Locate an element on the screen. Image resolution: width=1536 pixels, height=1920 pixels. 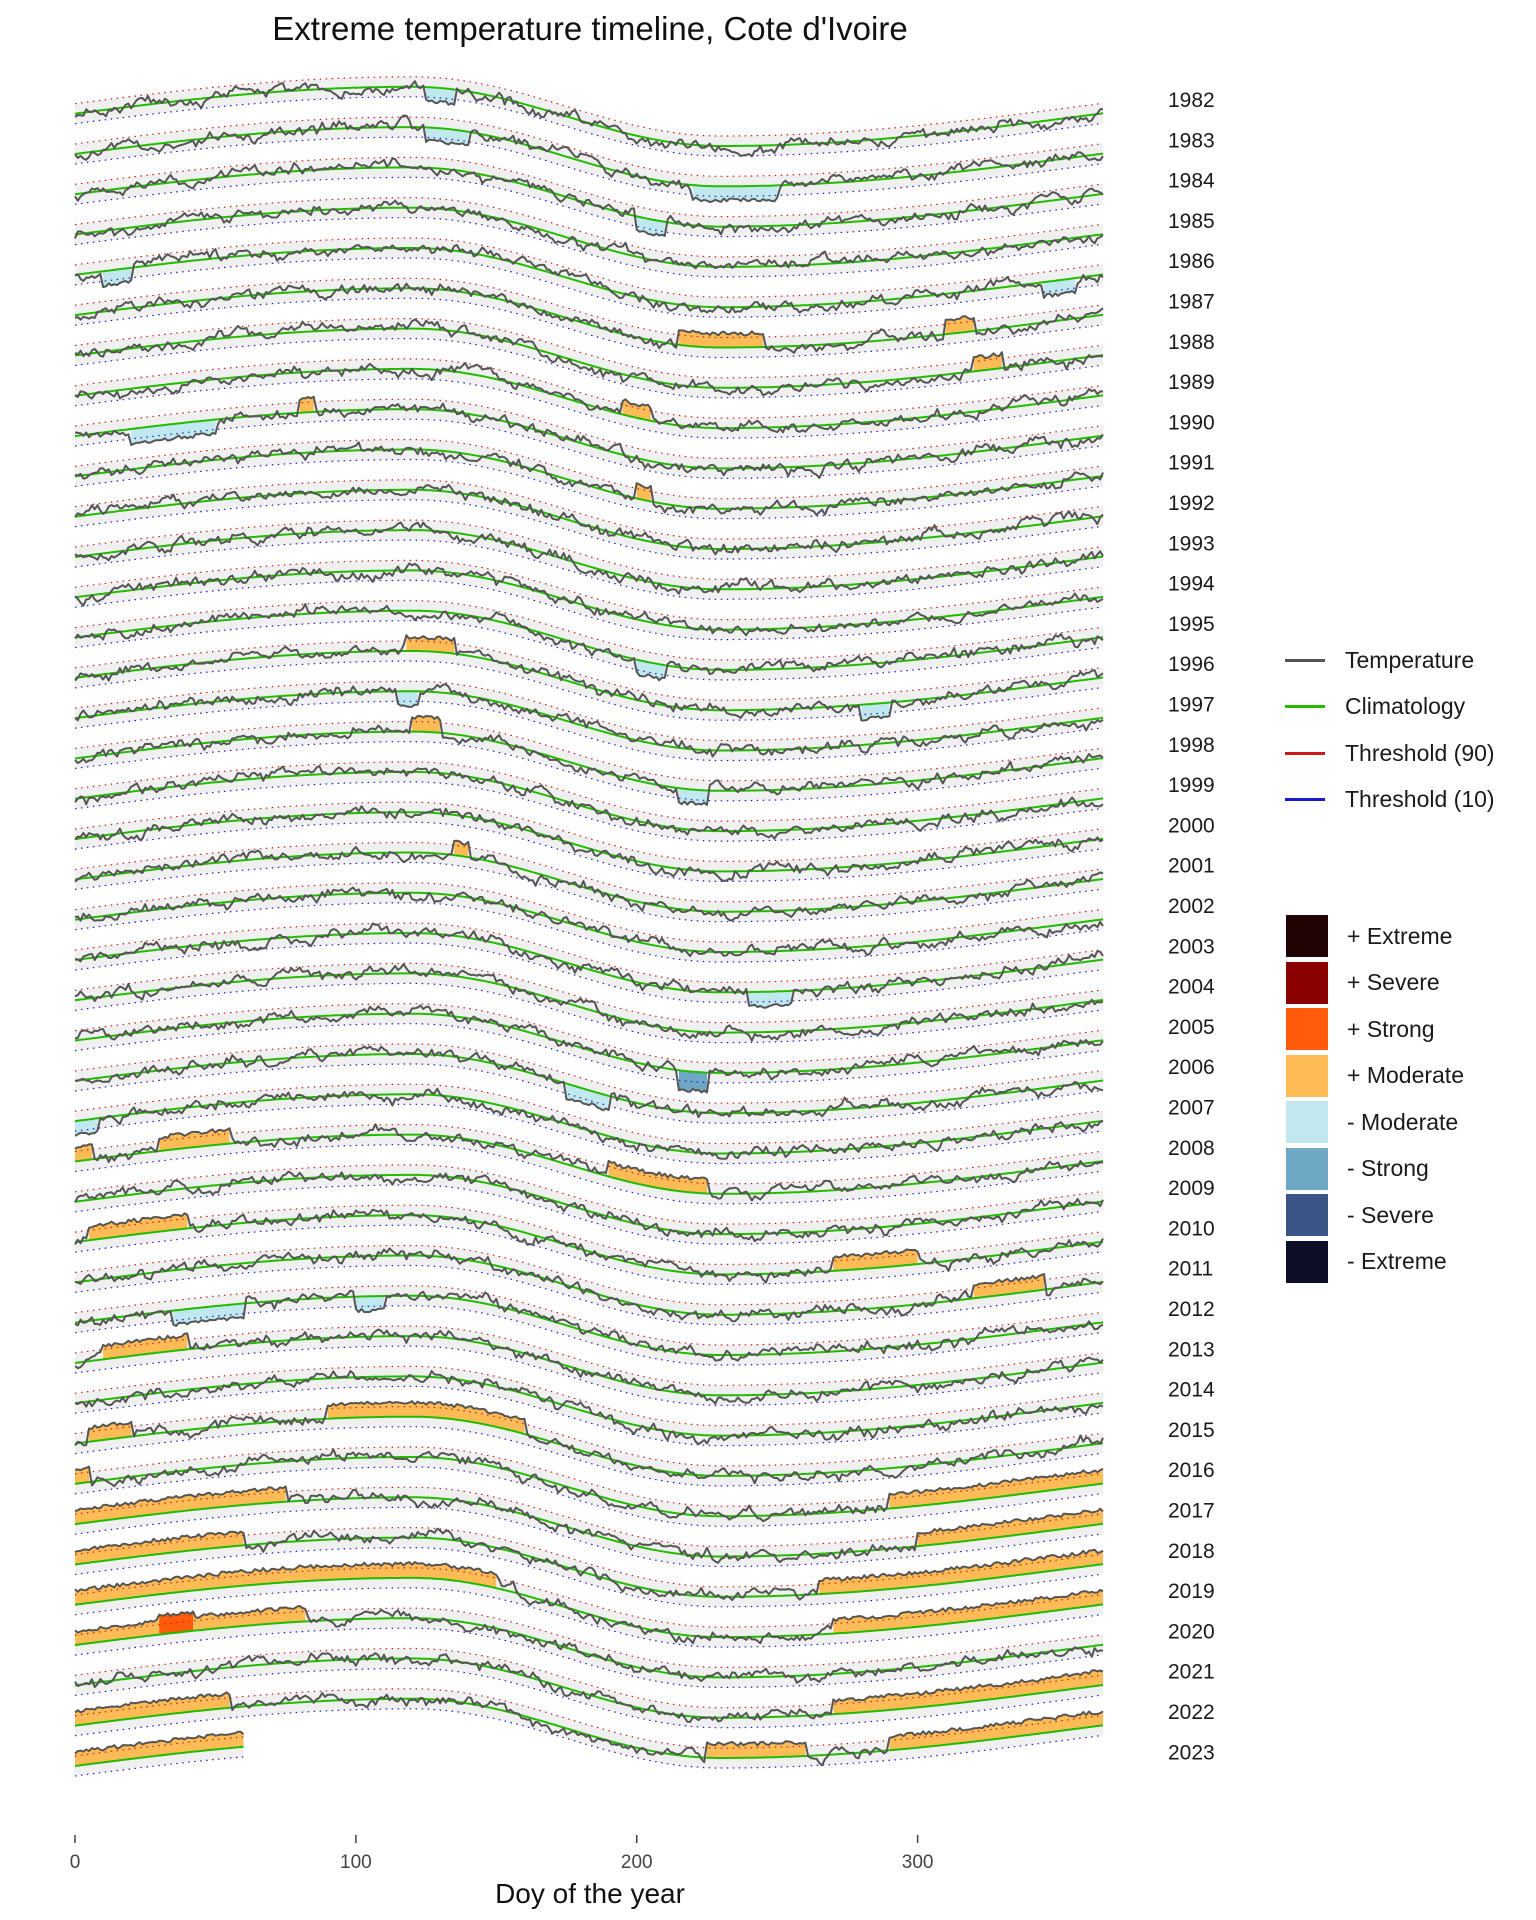
legend-category-item: + Extreme is located at coordinates (1368, 936).